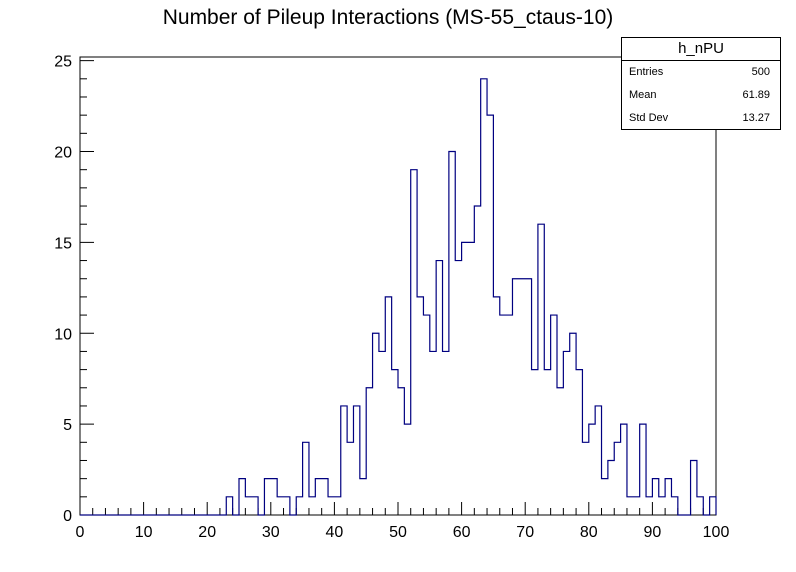 The image size is (796, 572). Describe the element at coordinates (701, 49) in the screenshot. I see `stats-histogram-name: h_nPU` at that location.